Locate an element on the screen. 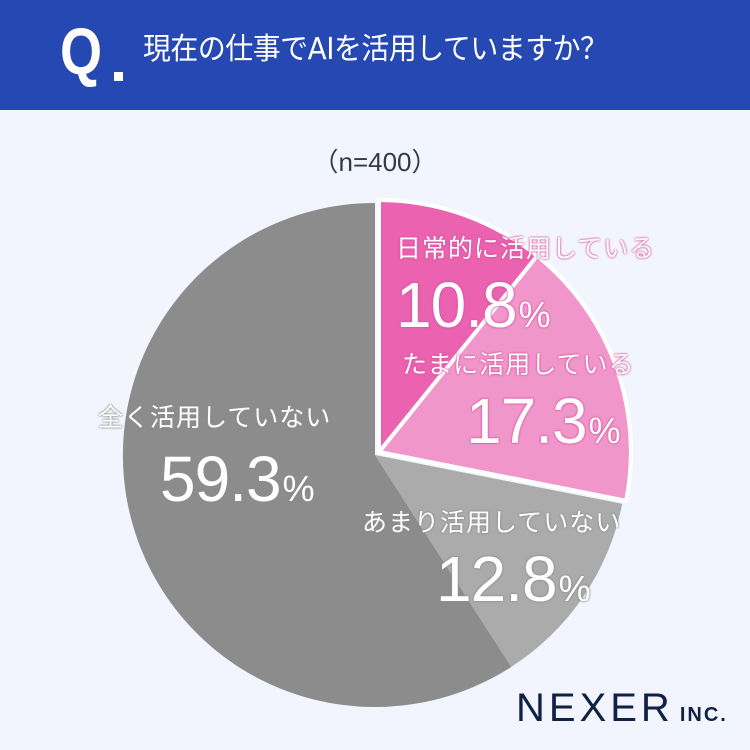  value-never-number: 59.3 is located at coordinates (221, 479).